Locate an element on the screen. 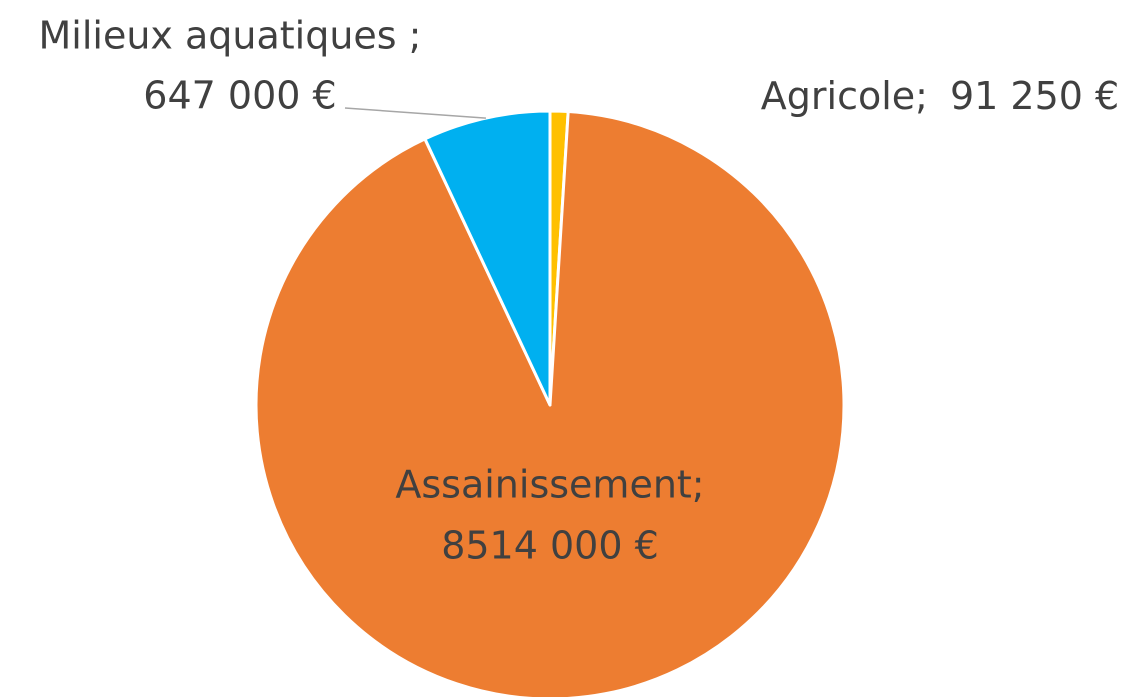 The width and height of the screenshot is (1145, 697). value-label: 91 250 € is located at coordinates (1034, 96).